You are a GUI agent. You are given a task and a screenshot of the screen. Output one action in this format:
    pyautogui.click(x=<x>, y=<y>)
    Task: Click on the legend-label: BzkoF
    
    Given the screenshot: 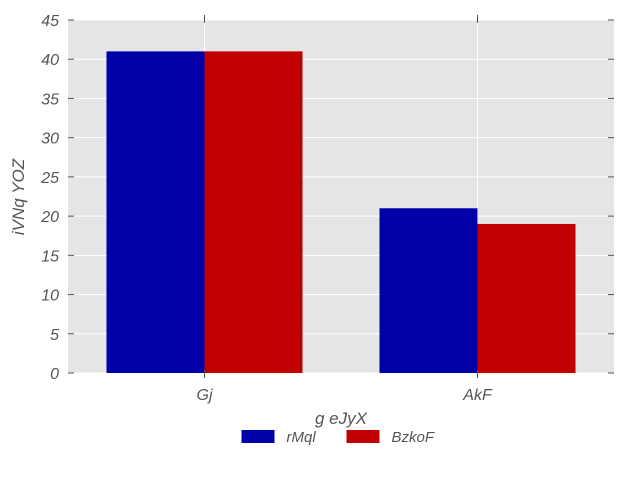 What is the action you would take?
    pyautogui.click(x=413, y=437)
    